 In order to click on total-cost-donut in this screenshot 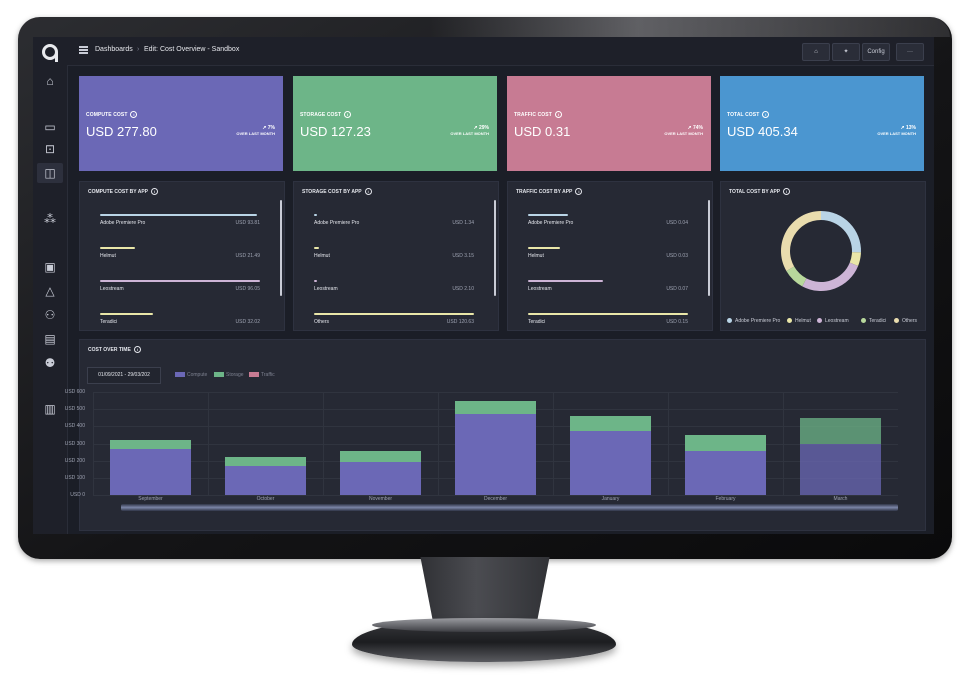, I will do `click(821, 251)`.